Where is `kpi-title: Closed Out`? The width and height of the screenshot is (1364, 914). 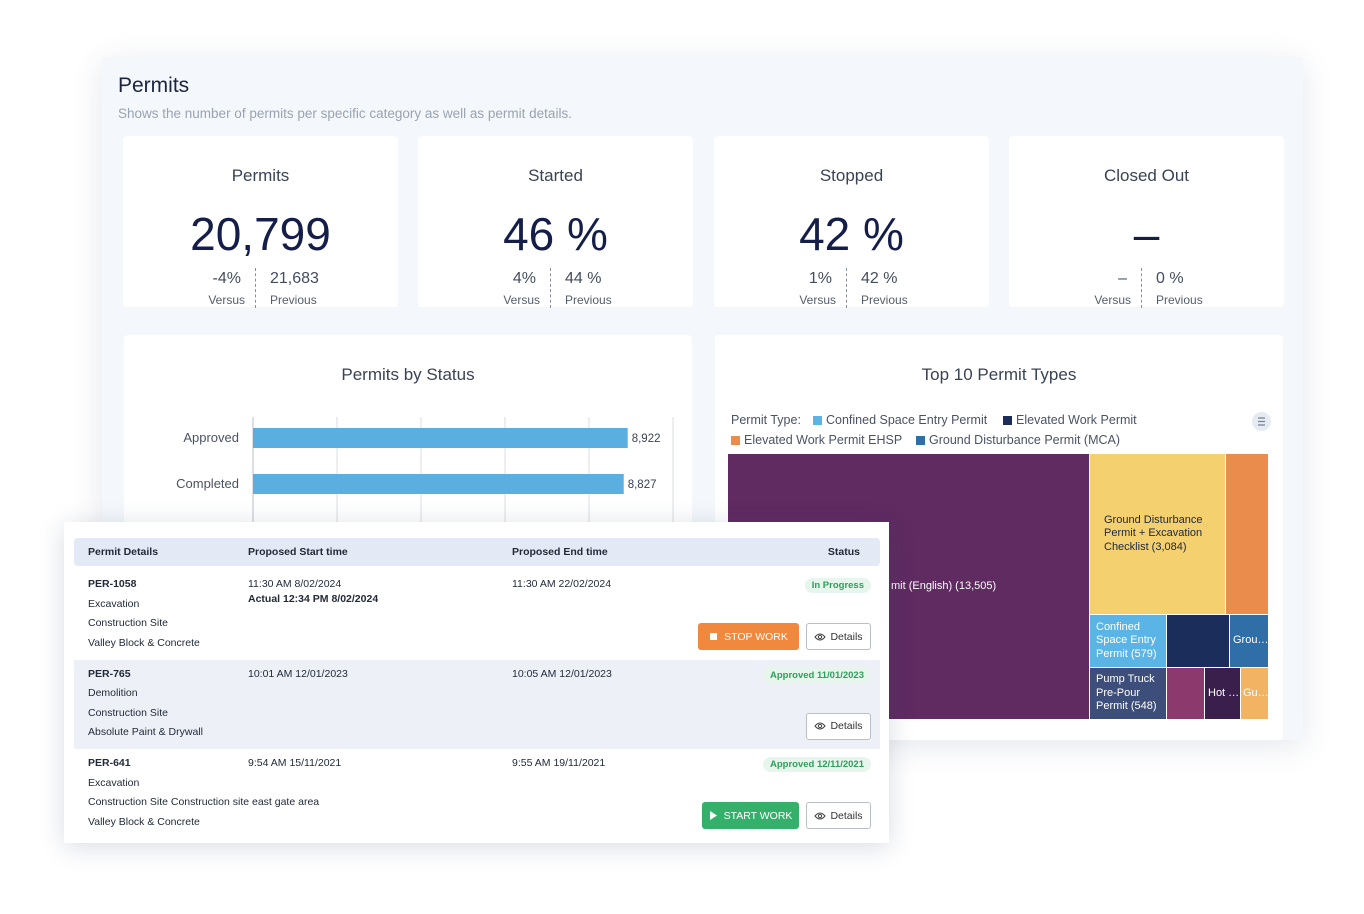 kpi-title: Closed Out is located at coordinates (1146, 175).